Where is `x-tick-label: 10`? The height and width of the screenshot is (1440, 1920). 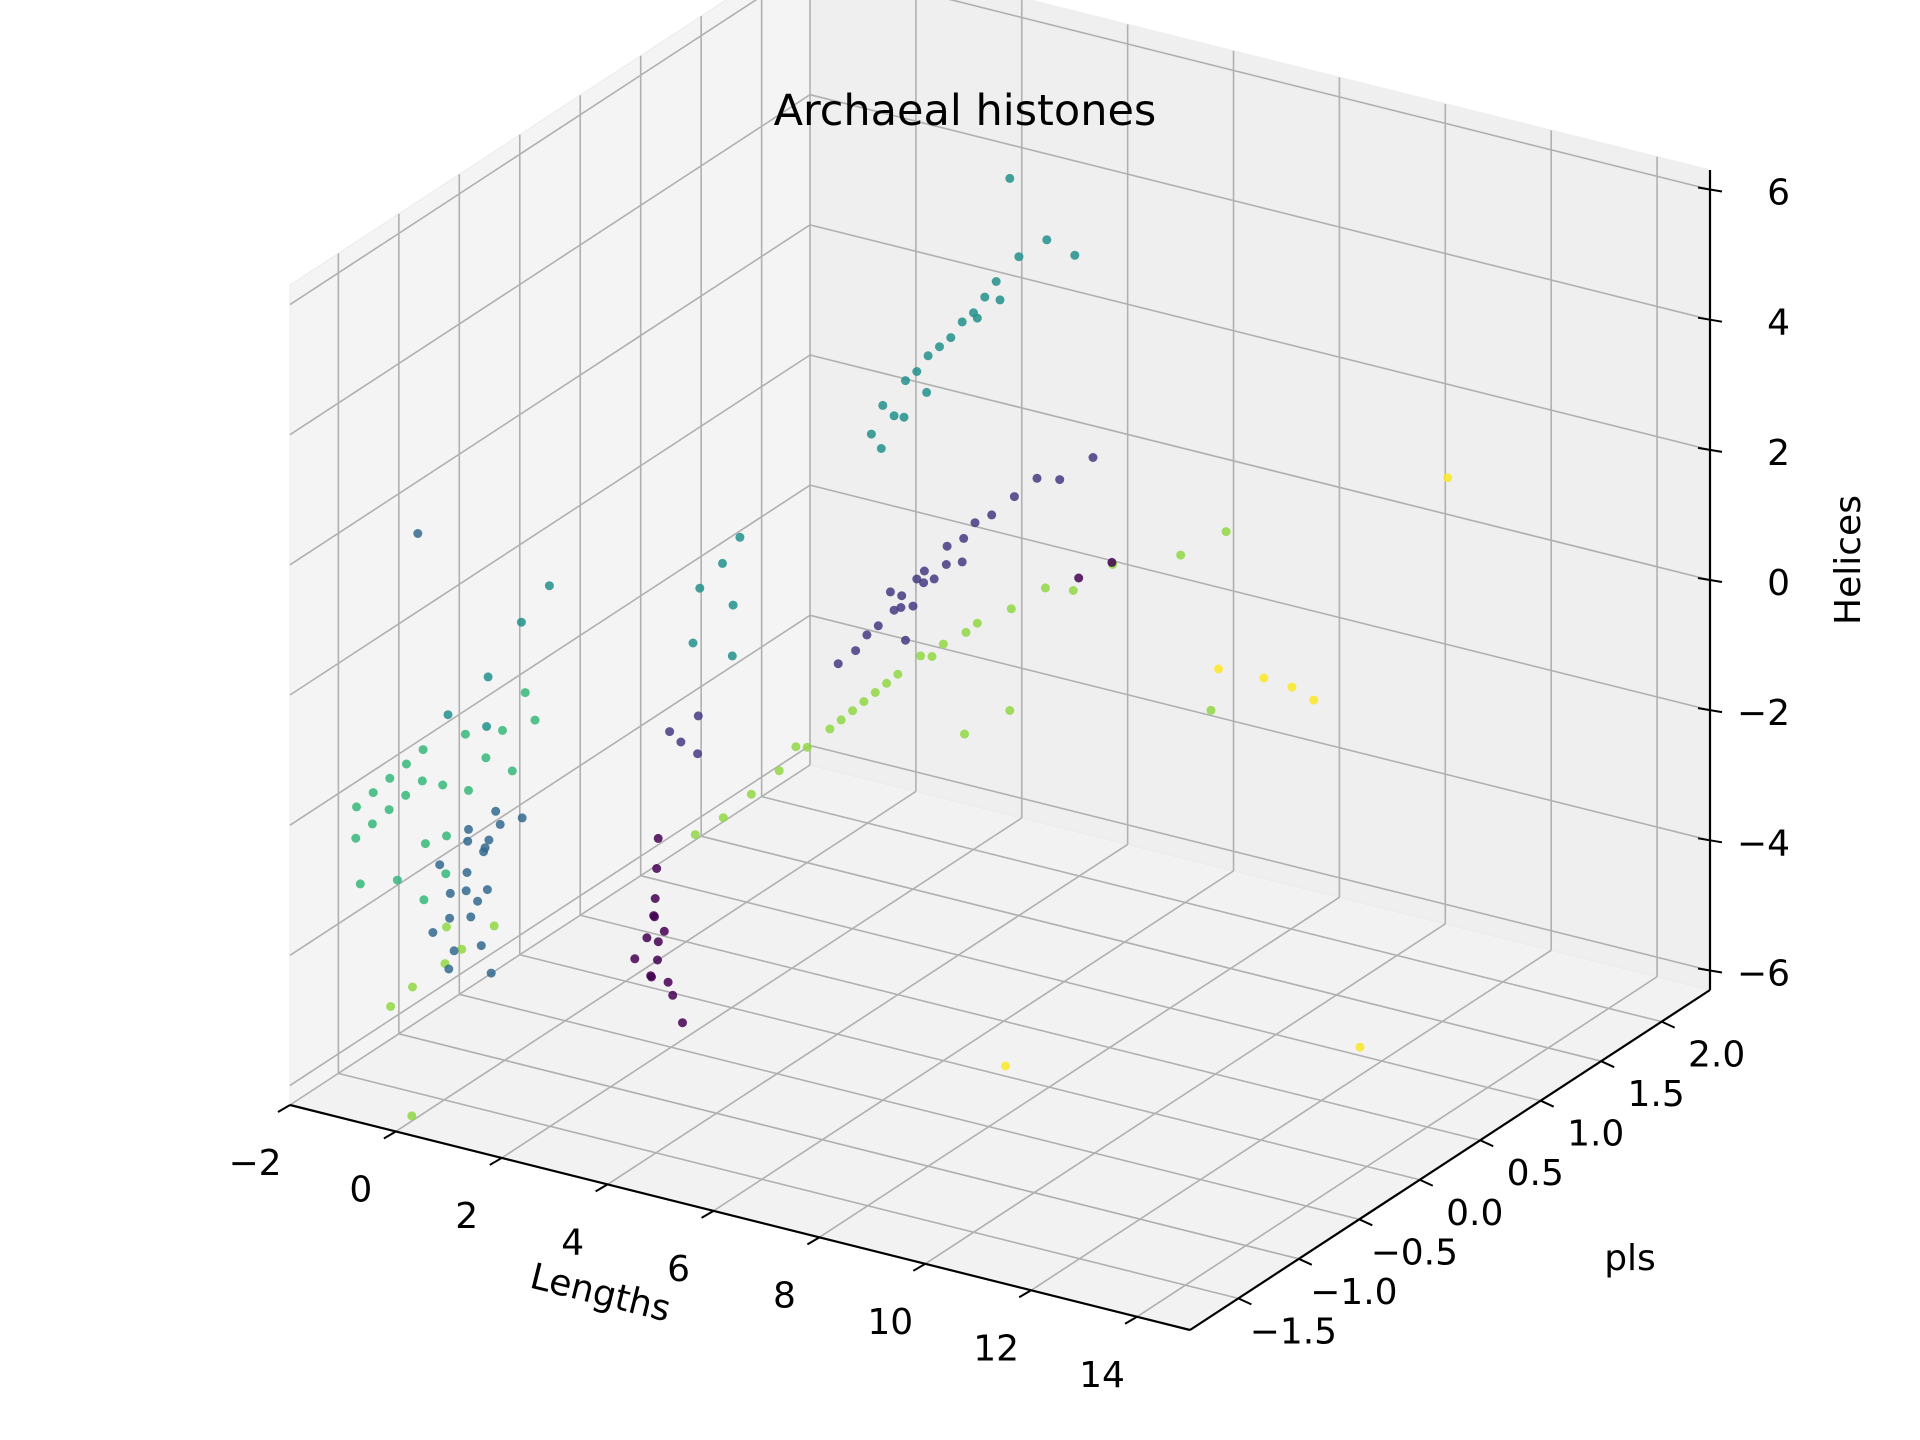 x-tick-label: 10 is located at coordinates (890, 1322).